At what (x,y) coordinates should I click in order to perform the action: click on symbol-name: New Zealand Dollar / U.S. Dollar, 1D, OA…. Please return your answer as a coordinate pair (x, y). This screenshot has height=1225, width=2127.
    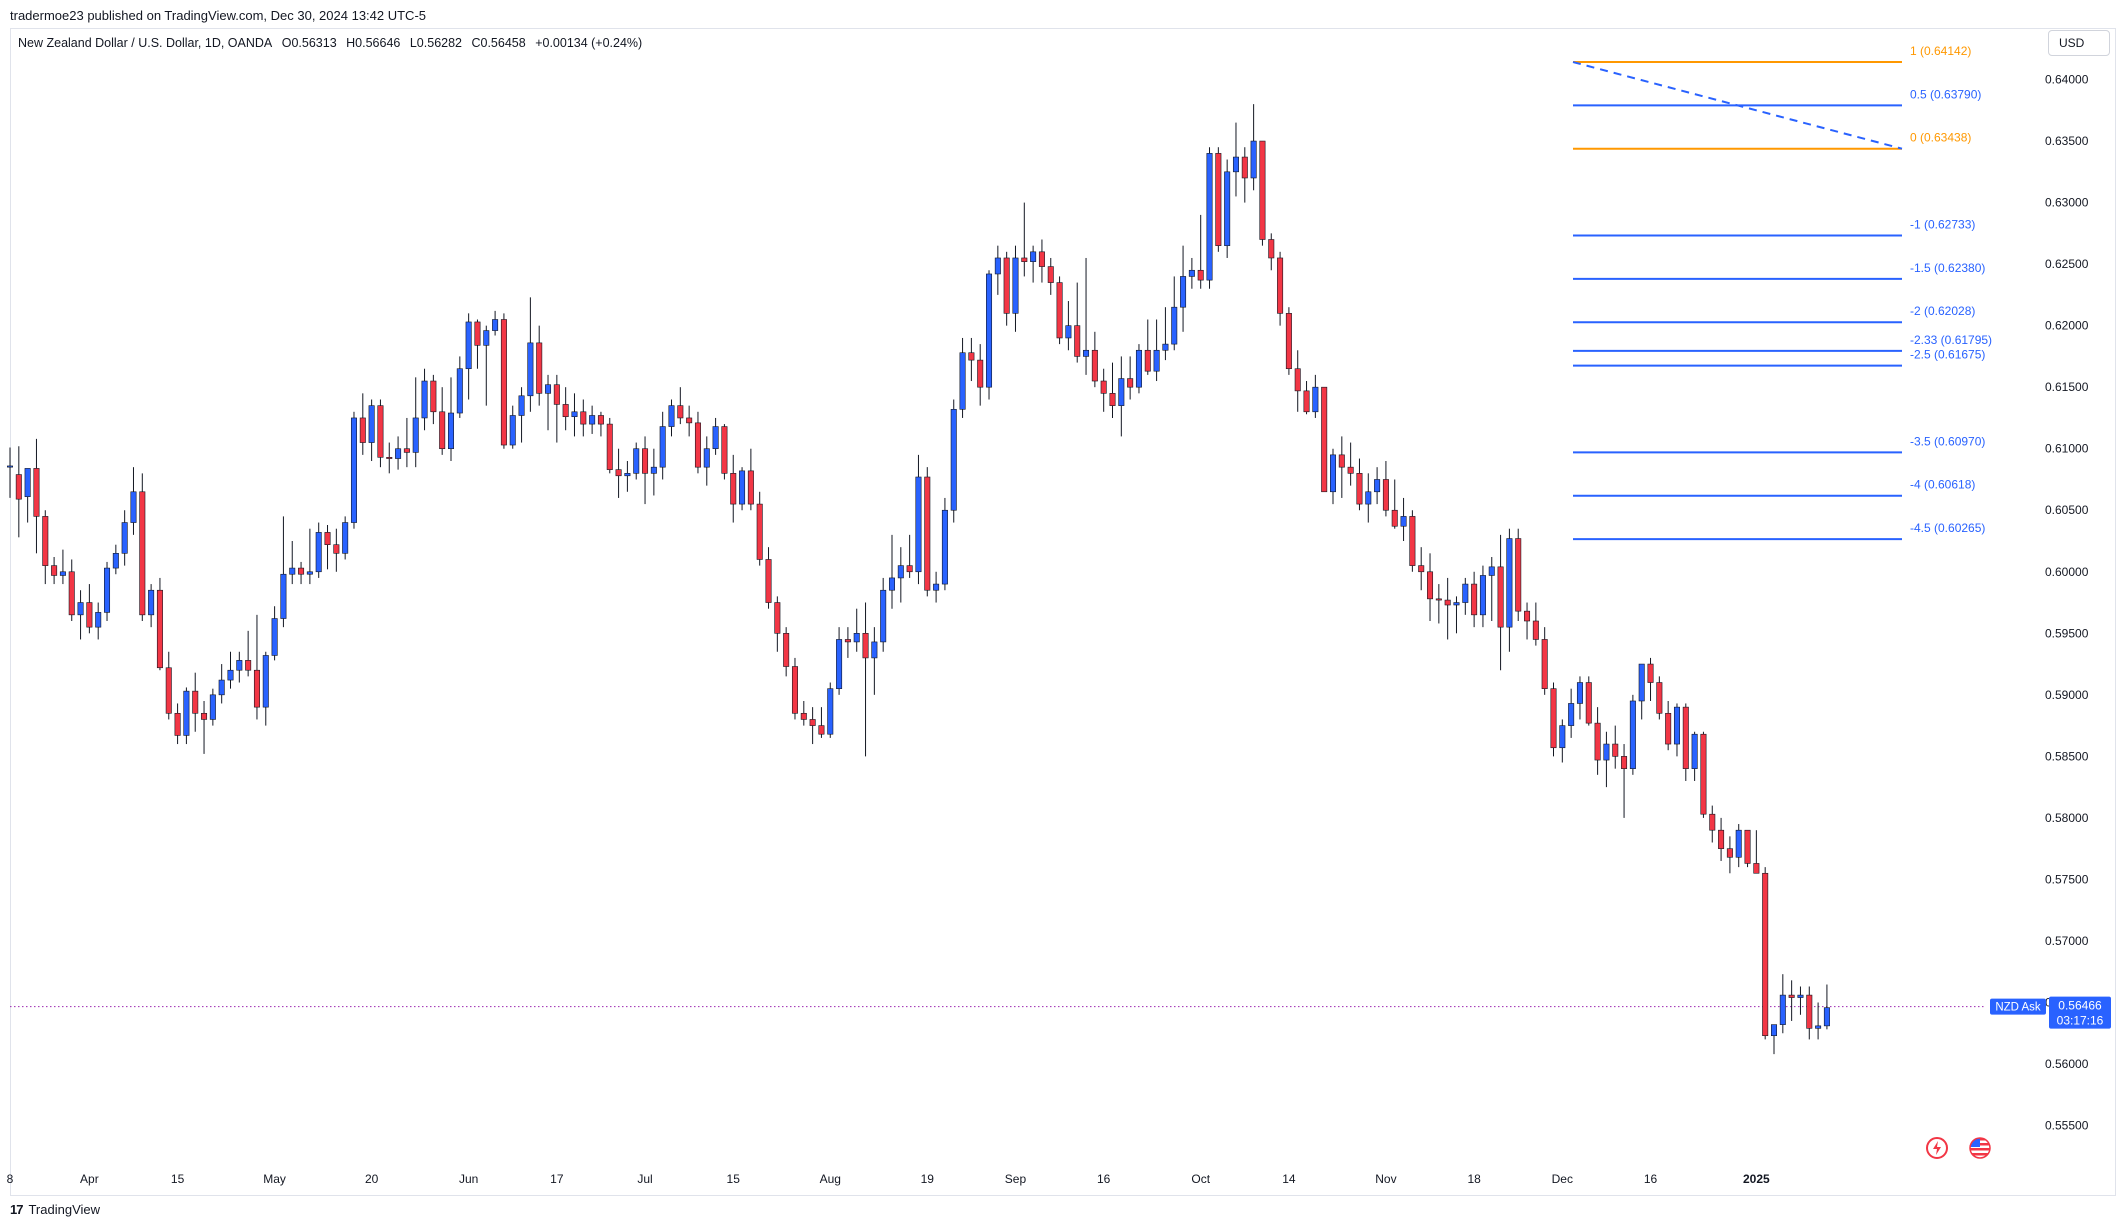
    Looking at the image, I should click on (145, 43).